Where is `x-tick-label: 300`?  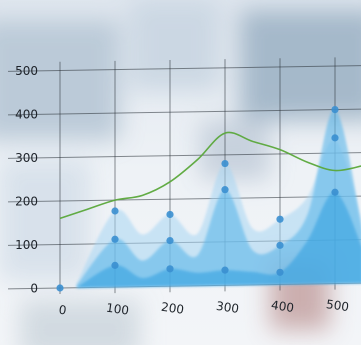 x-tick-label: 300 is located at coordinates (227, 307).